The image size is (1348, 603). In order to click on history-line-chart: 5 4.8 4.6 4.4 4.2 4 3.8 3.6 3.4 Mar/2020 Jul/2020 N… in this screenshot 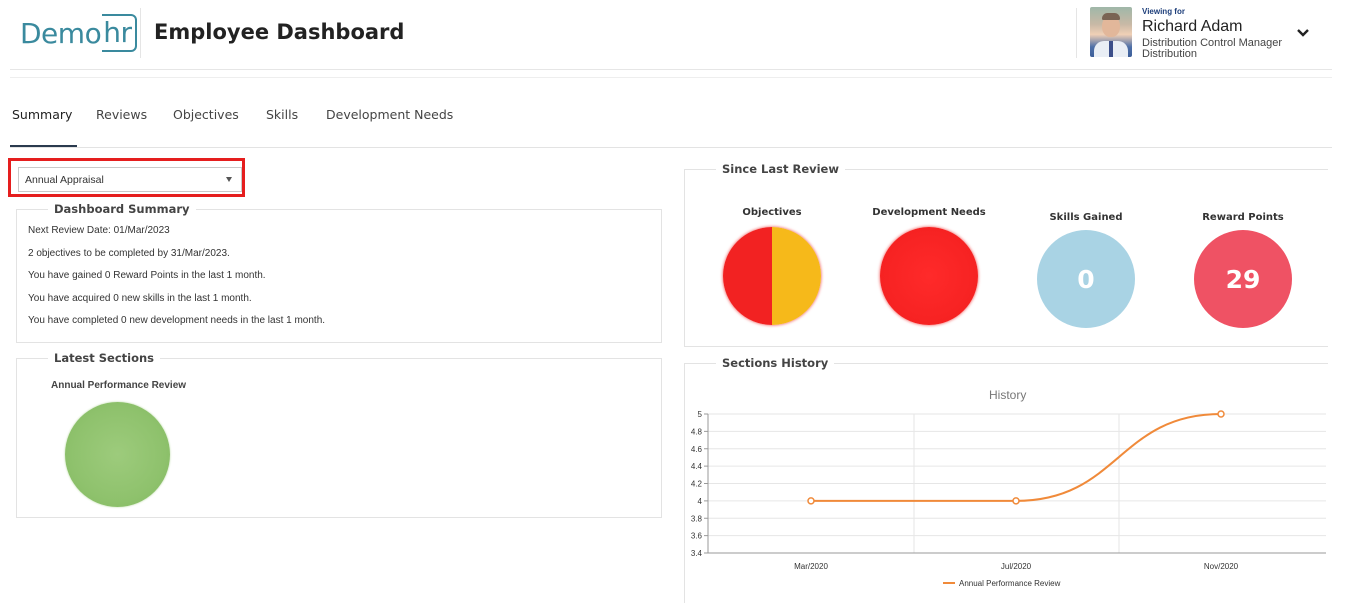, I will do `click(1008, 499)`.